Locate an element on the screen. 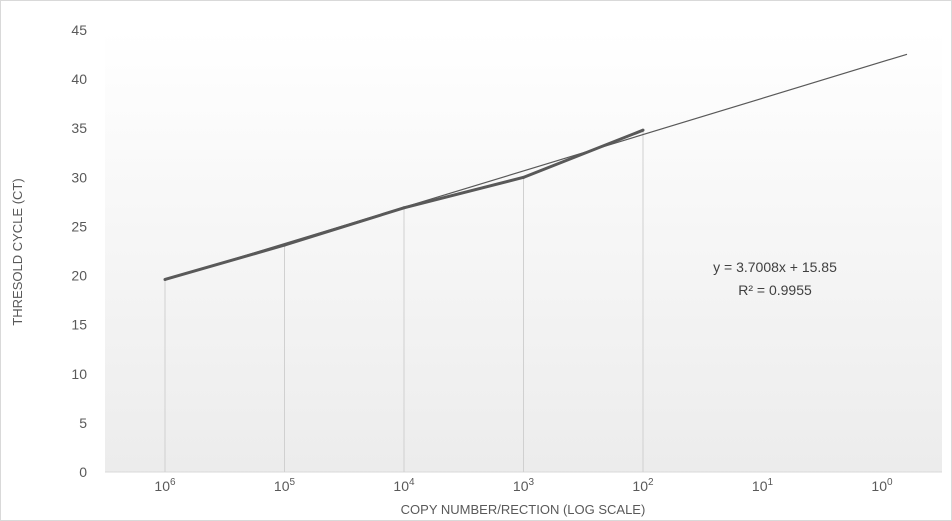 This screenshot has width=952, height=521. y-tick-label: 25 is located at coordinates (79, 226).